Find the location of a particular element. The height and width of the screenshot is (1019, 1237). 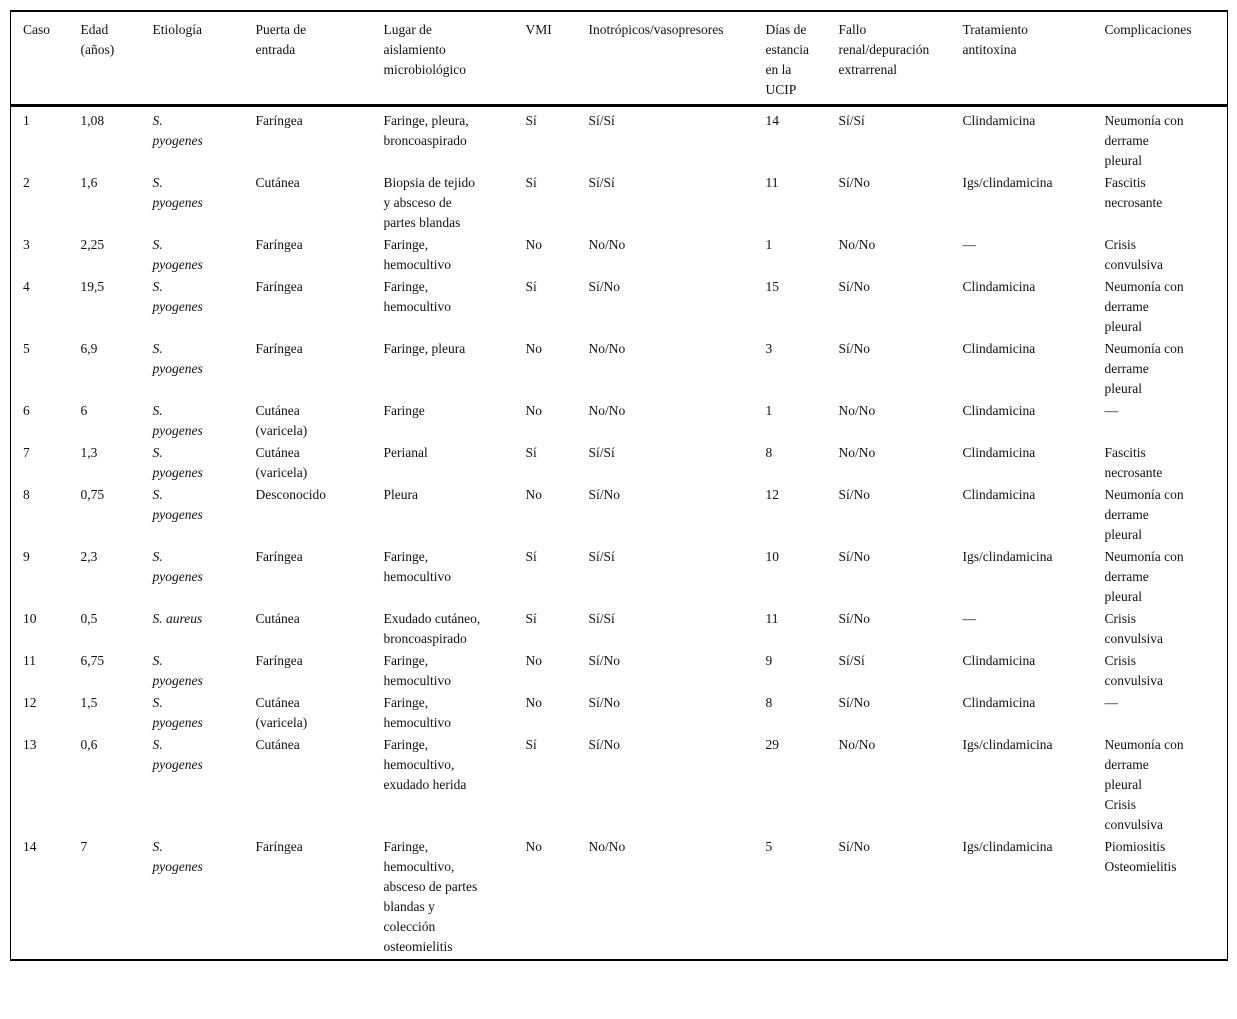

cell-fallo: Sí/Sí is located at coordinates (851, 120).